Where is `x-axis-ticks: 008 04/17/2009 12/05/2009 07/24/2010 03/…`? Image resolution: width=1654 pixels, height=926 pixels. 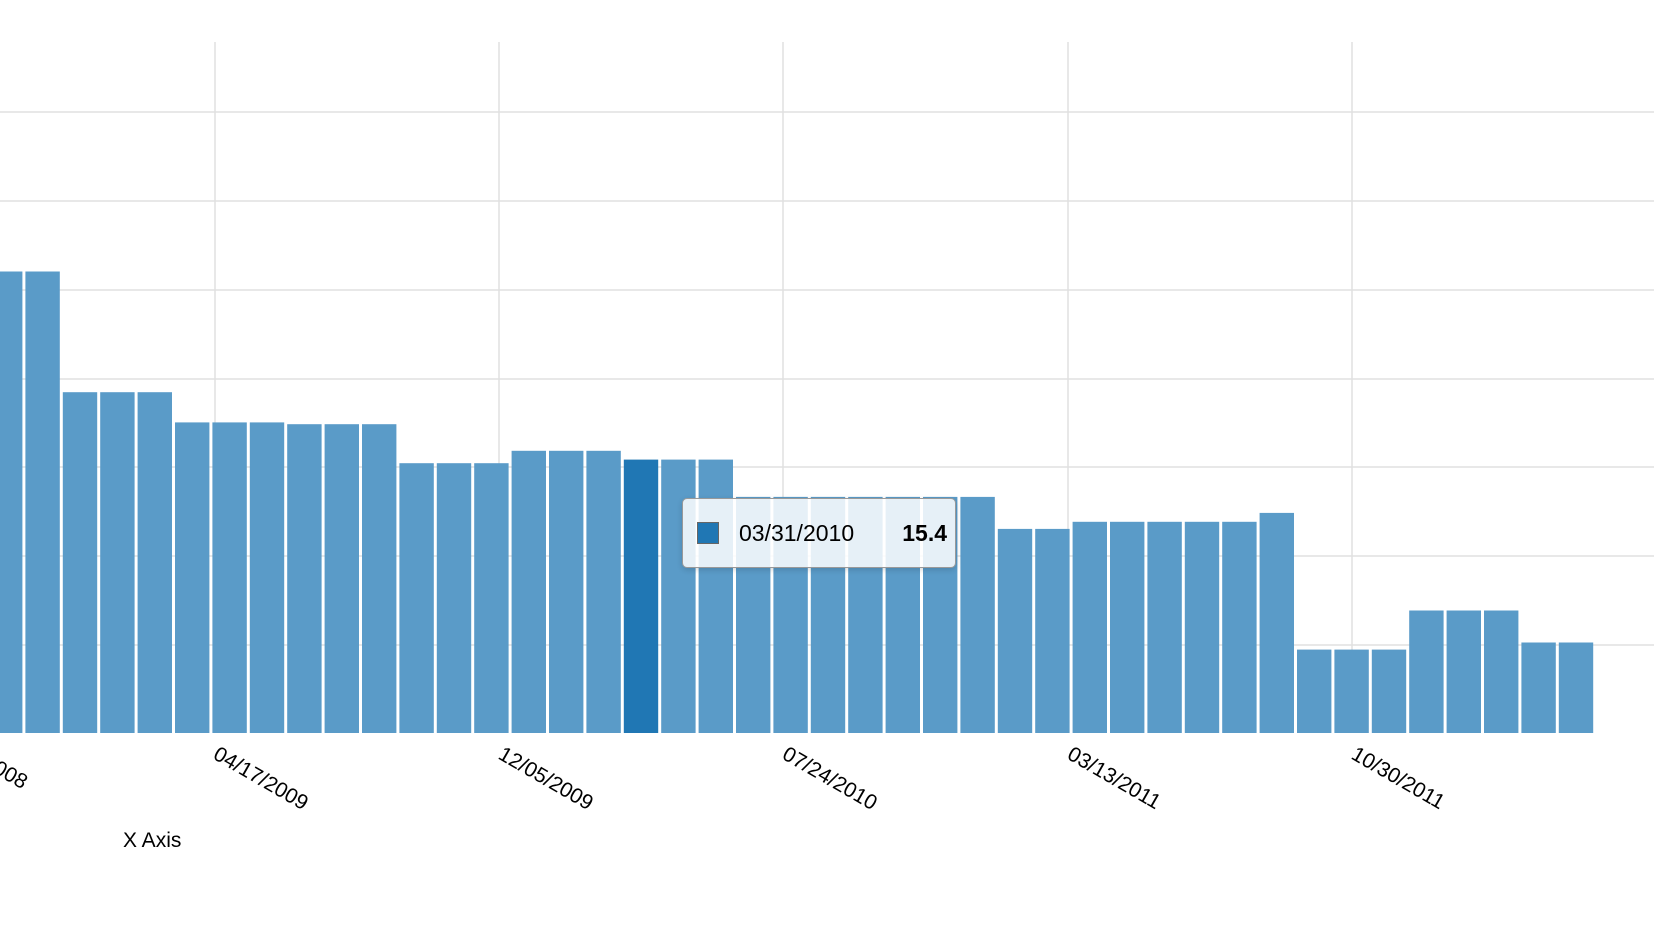
x-axis-ticks: 008 04/17/2009 12/05/2009 07/24/2010 03/… is located at coordinates (724, 778).